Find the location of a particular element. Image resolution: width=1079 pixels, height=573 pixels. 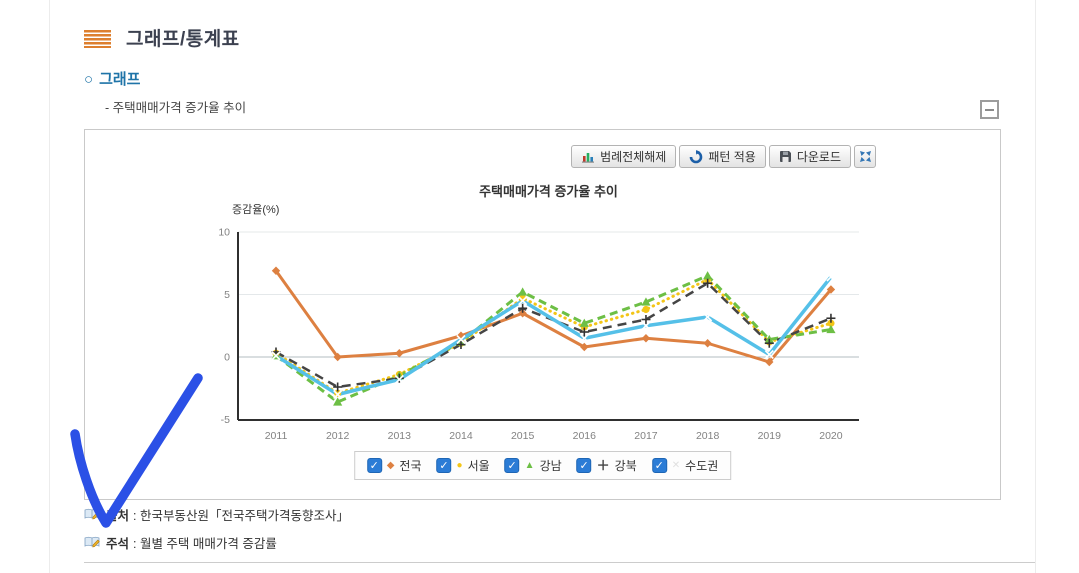

legend-clear-all-button: 범례전체해제 is located at coordinates (624, 156).